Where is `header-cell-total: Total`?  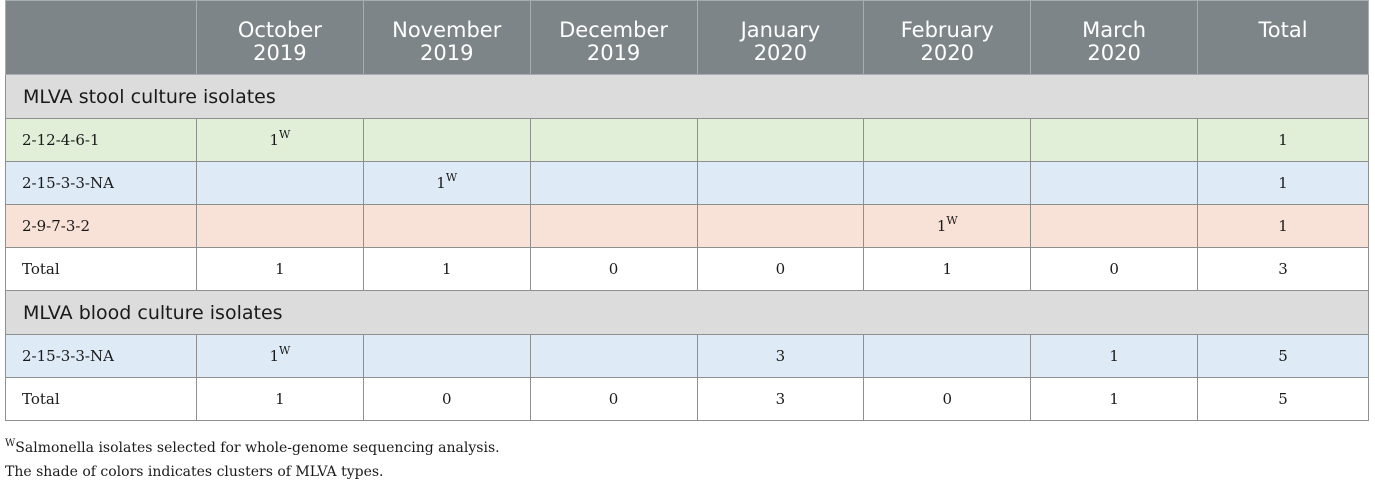
header-cell-total: Total is located at coordinates (1283, 37).